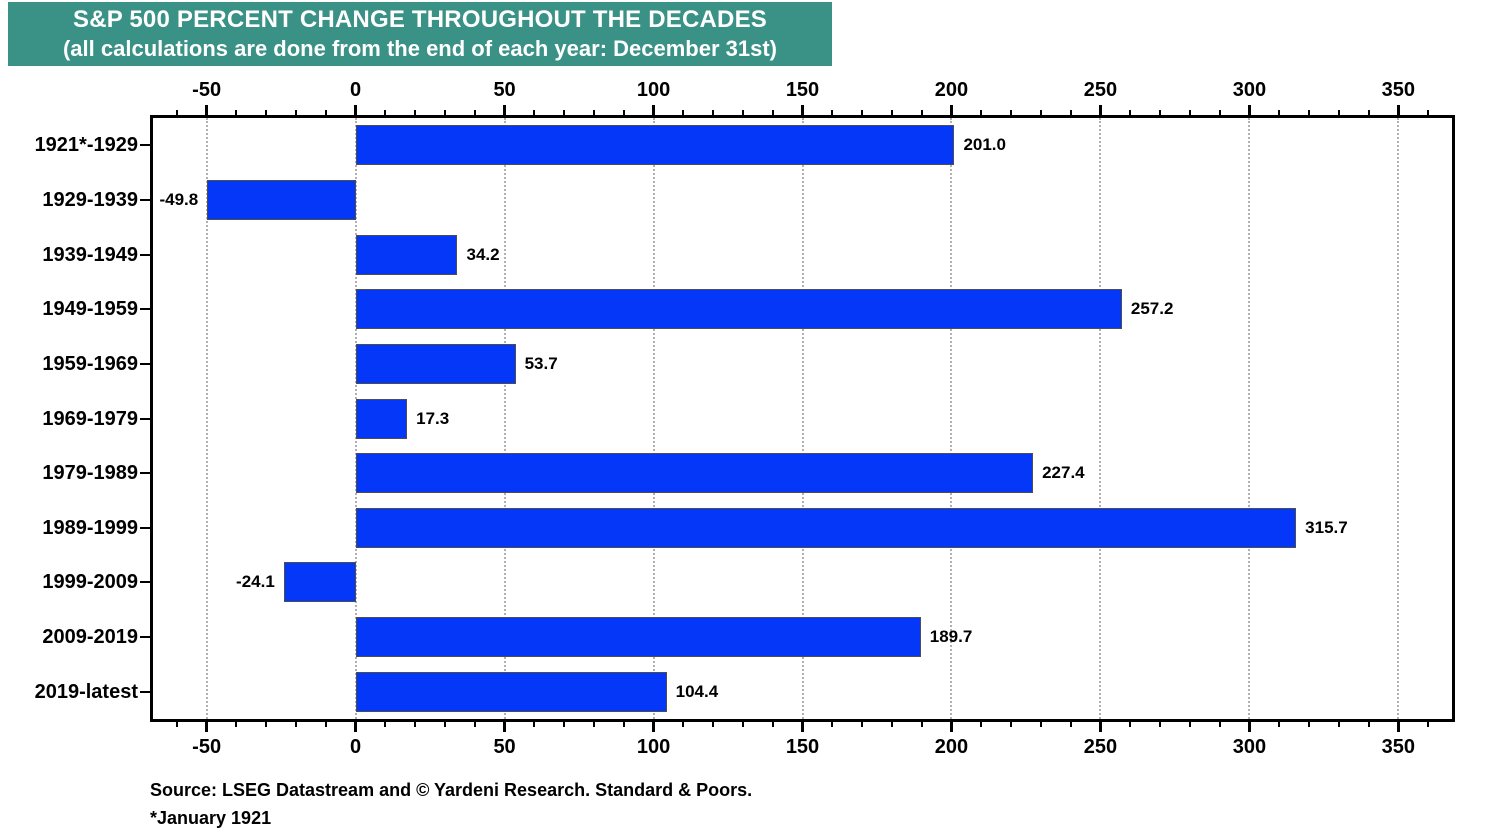 The image size is (1488, 837). Describe the element at coordinates (511, 691) in the screenshot. I see `bar-2019-latest` at that location.